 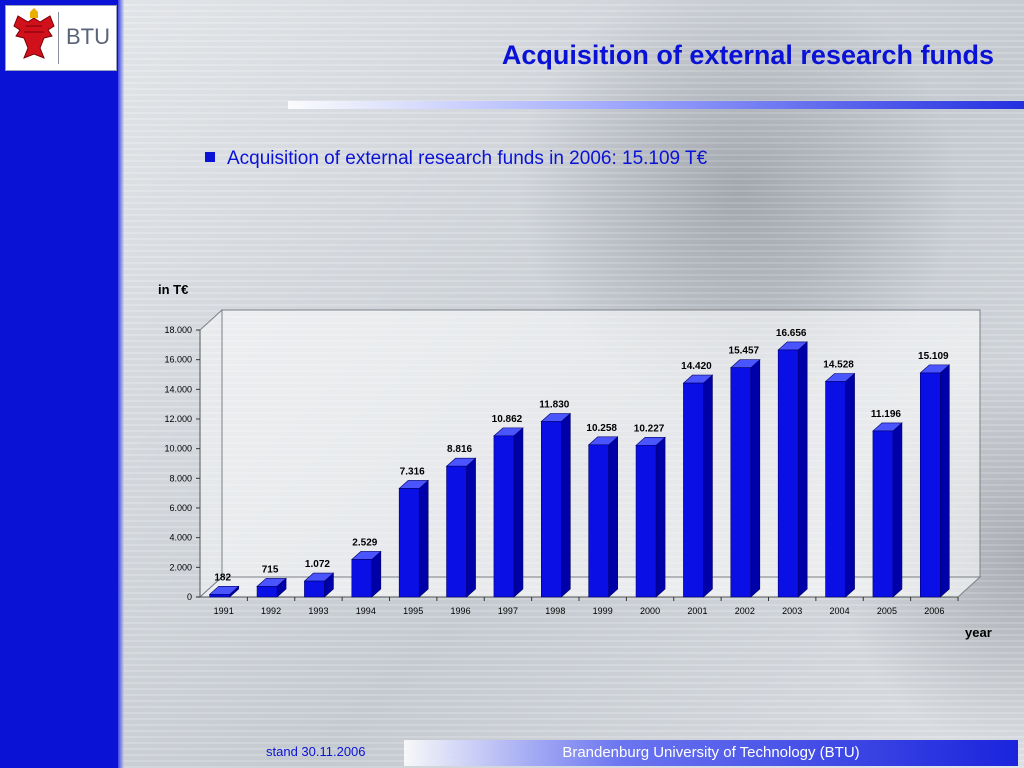 What do you see at coordinates (840, 611) in the screenshot?
I see `x-tick-label: 2004` at bounding box center [840, 611].